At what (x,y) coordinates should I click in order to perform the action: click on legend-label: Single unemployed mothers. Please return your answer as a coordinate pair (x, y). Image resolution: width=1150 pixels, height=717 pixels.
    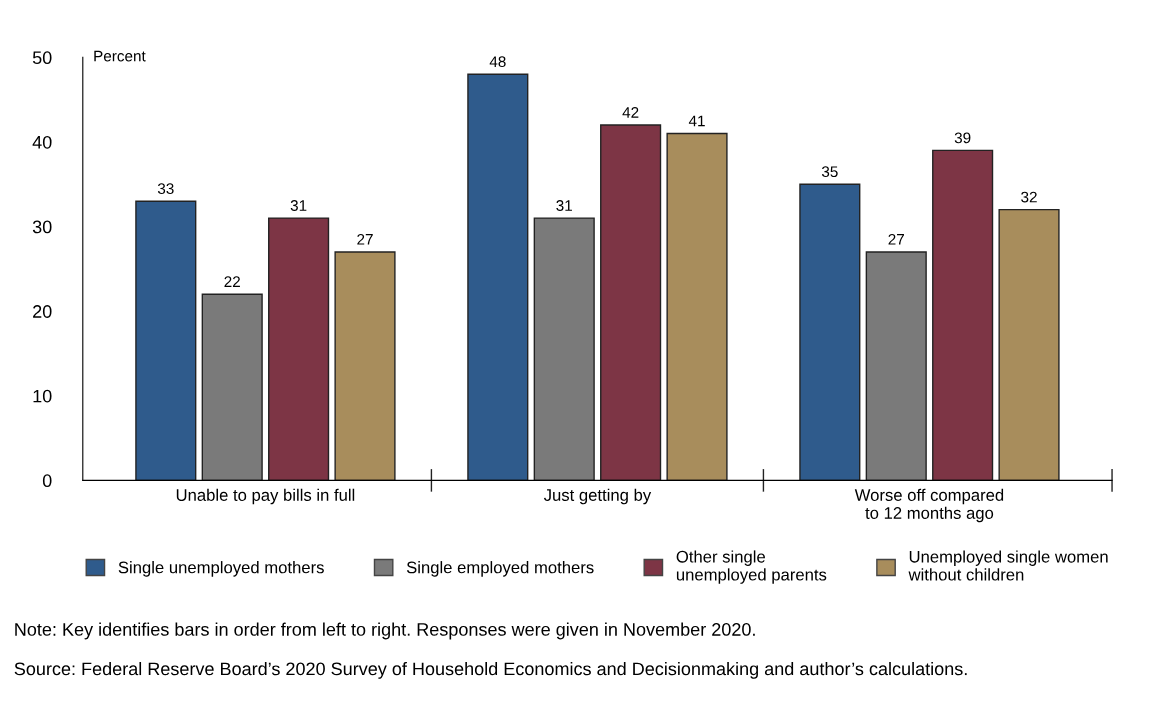
    Looking at the image, I should click on (221, 569).